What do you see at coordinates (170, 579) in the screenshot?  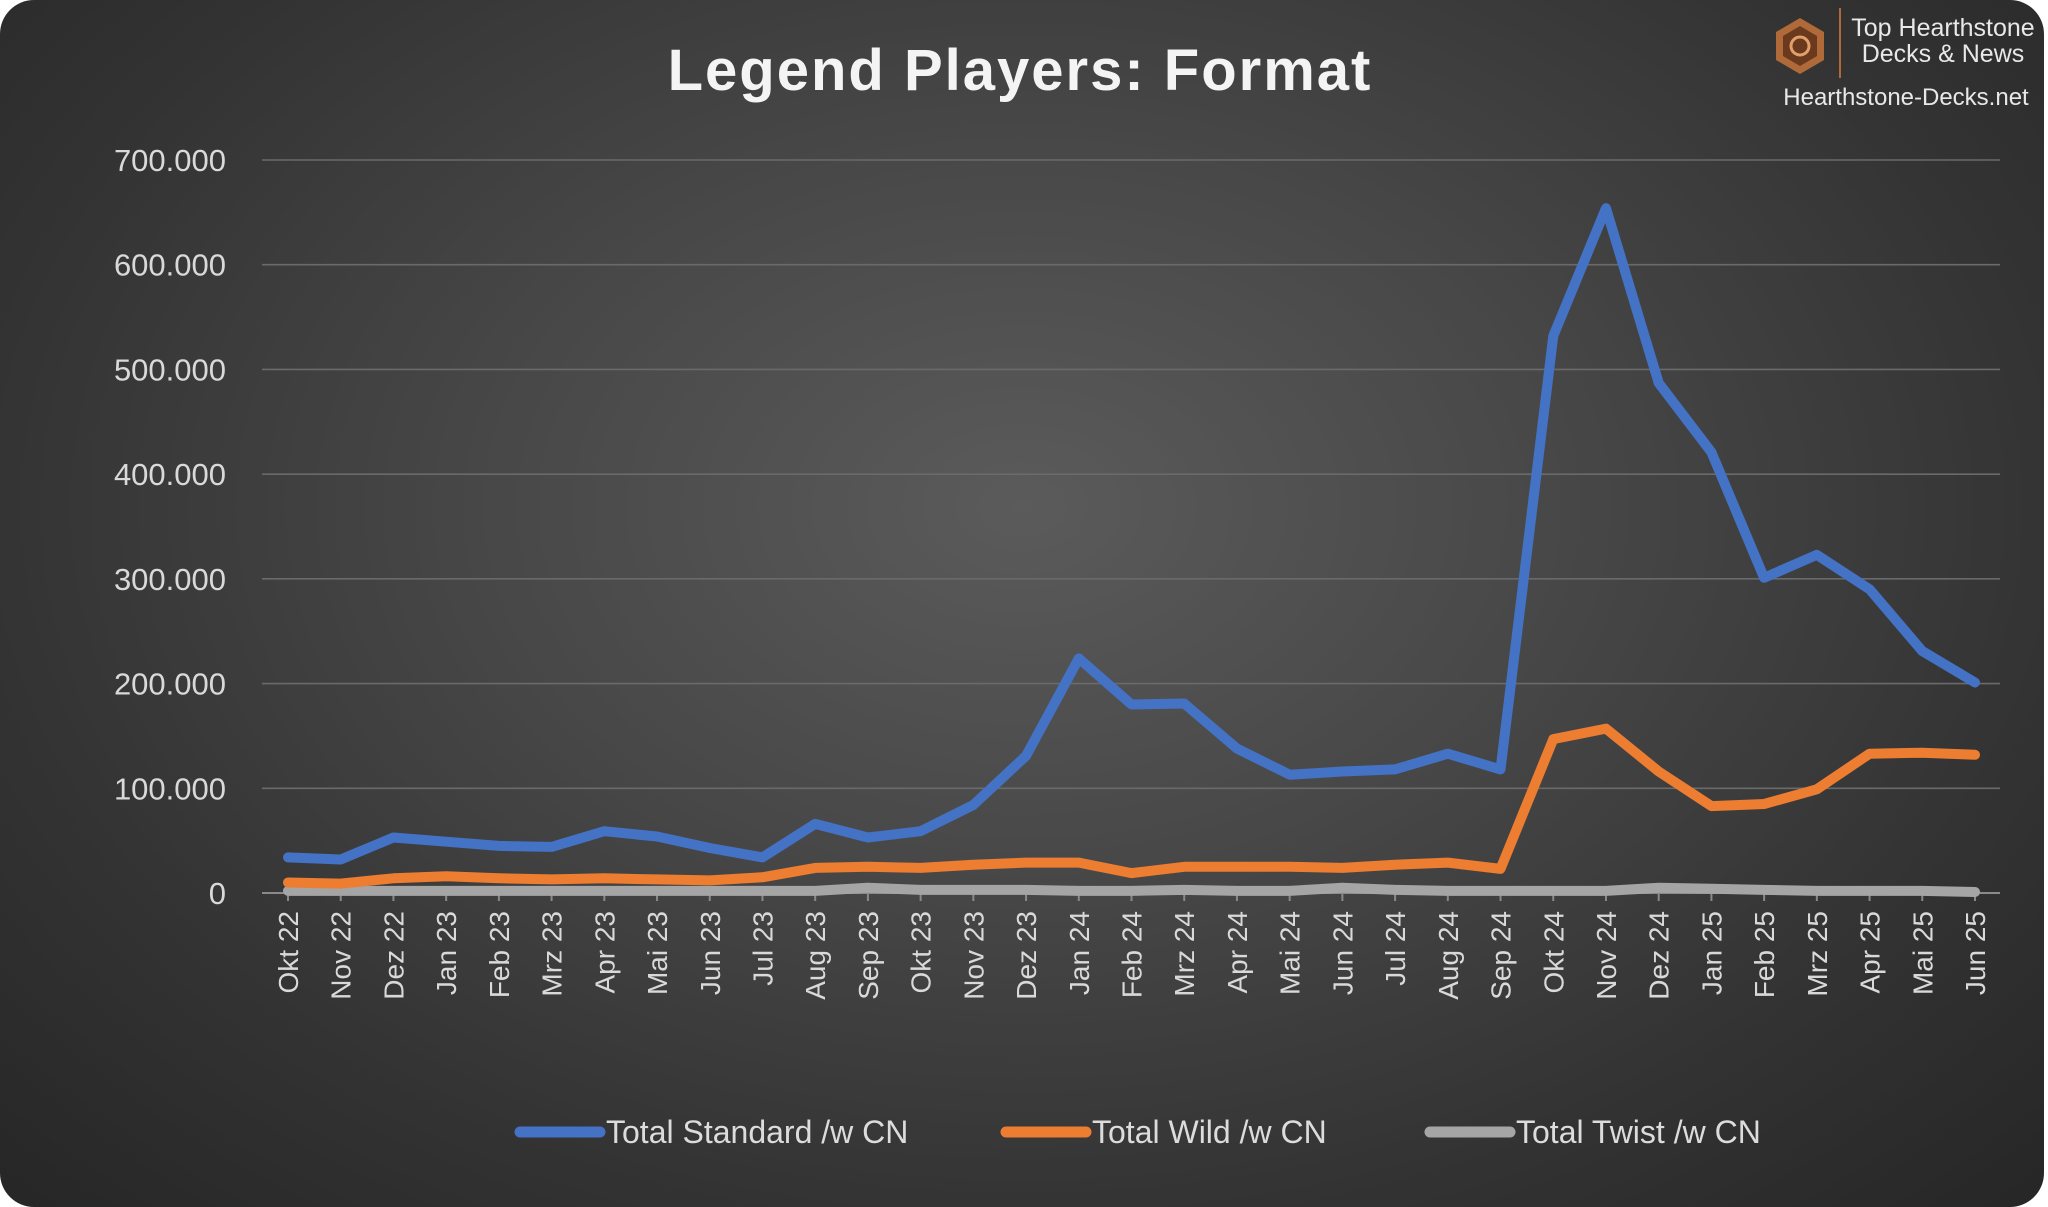 I see `y-tick-label: 300.000` at bounding box center [170, 579].